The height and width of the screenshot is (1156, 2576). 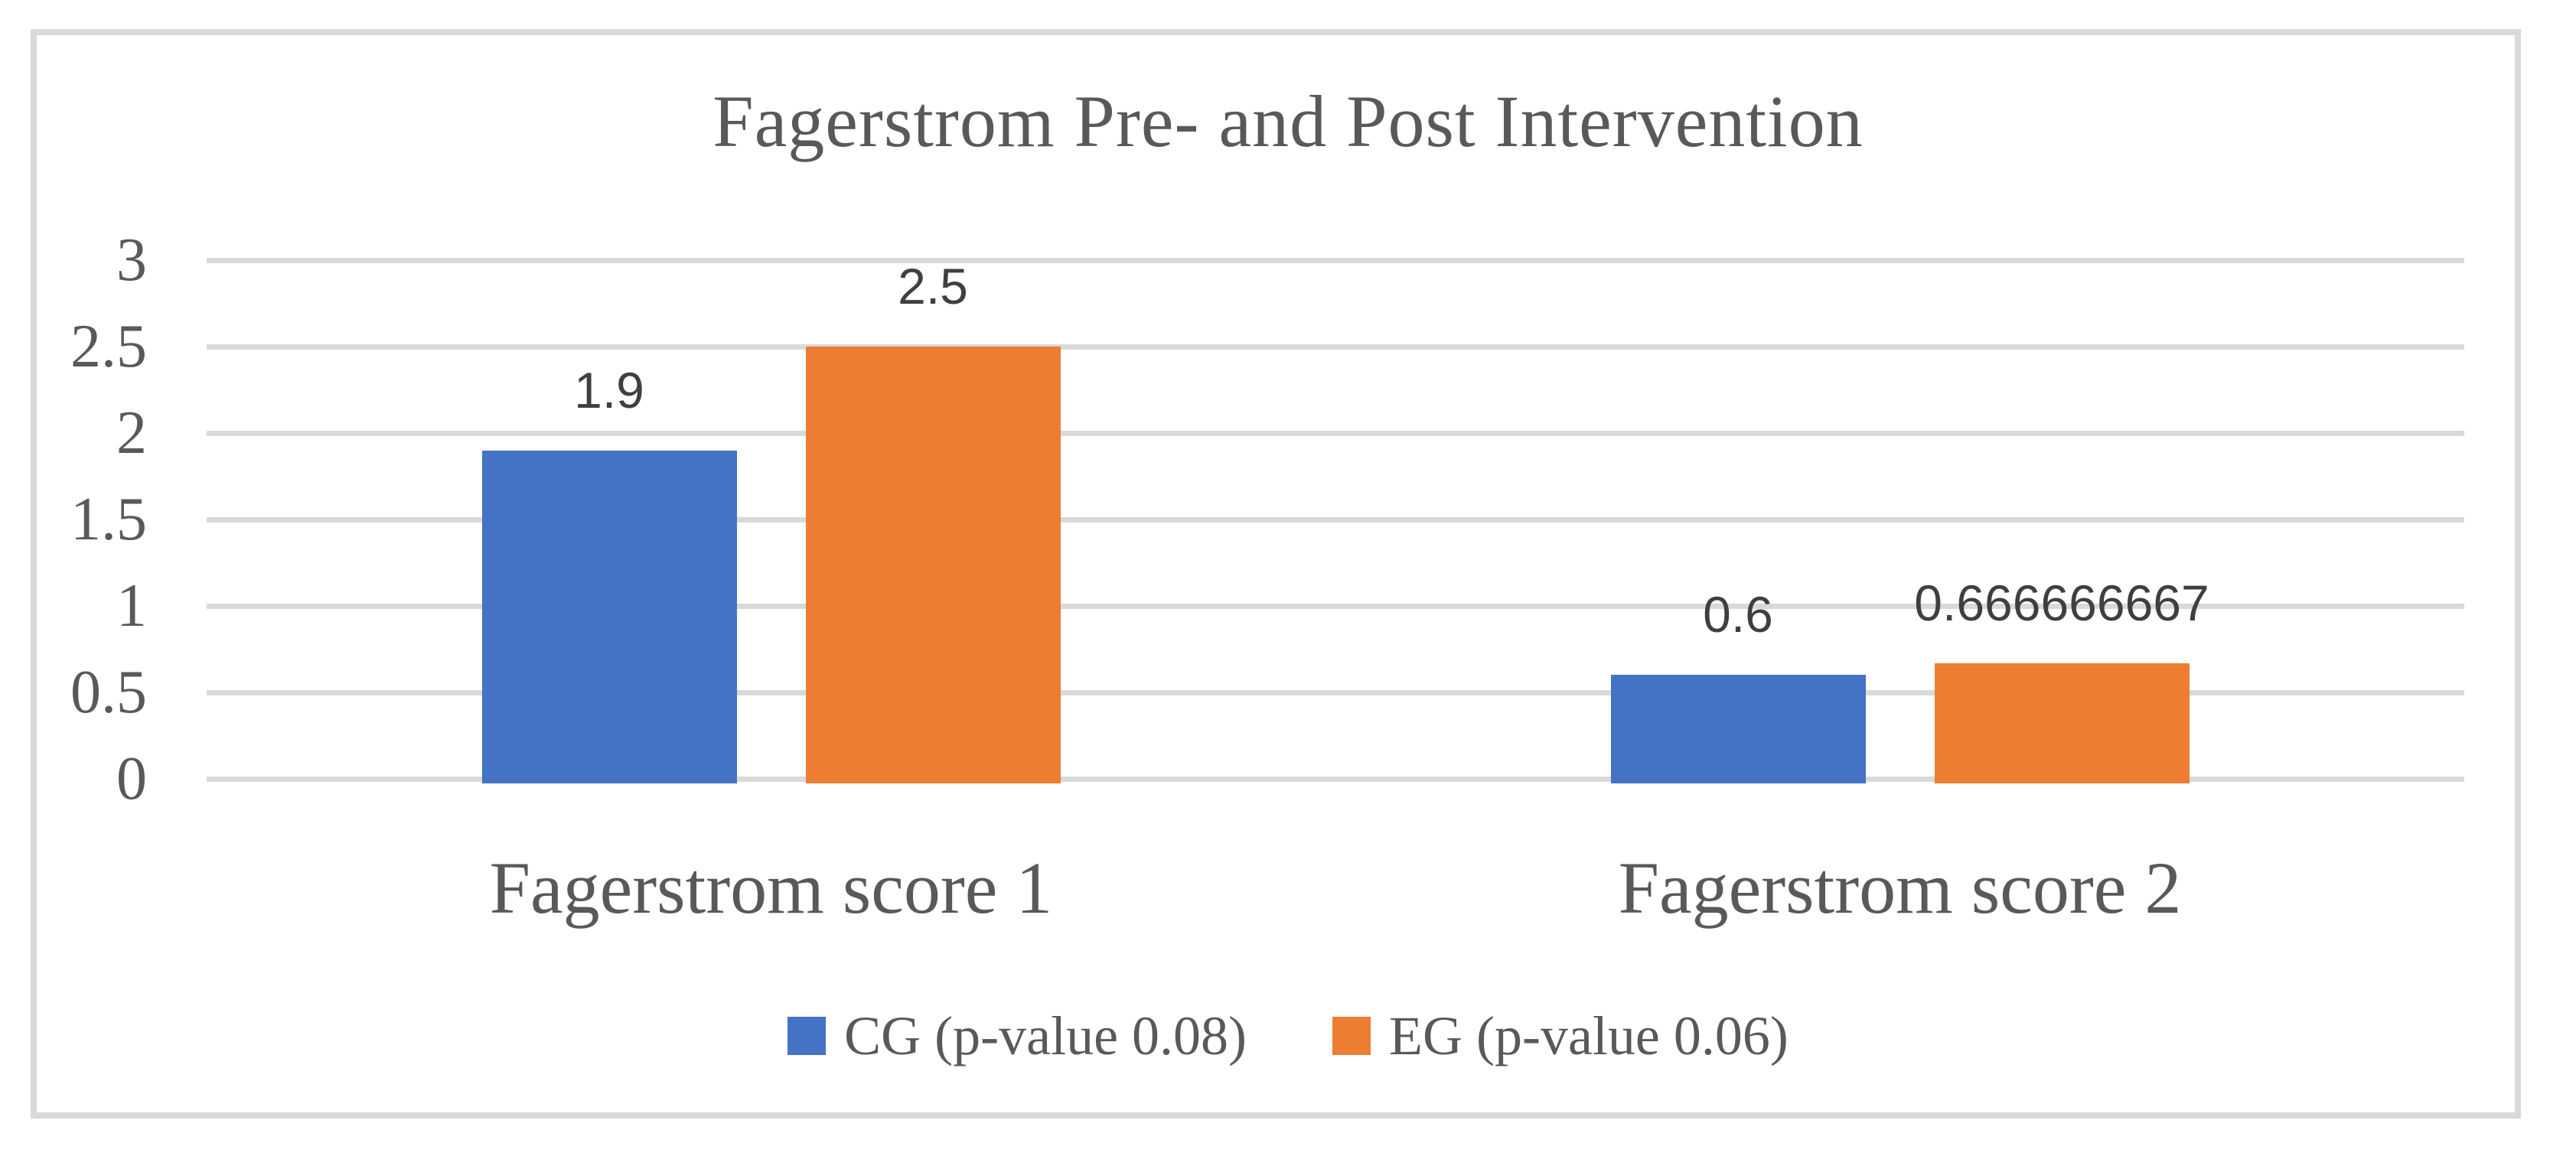 I want to click on y-axis-tick-label: 2, so click(x=132, y=433).